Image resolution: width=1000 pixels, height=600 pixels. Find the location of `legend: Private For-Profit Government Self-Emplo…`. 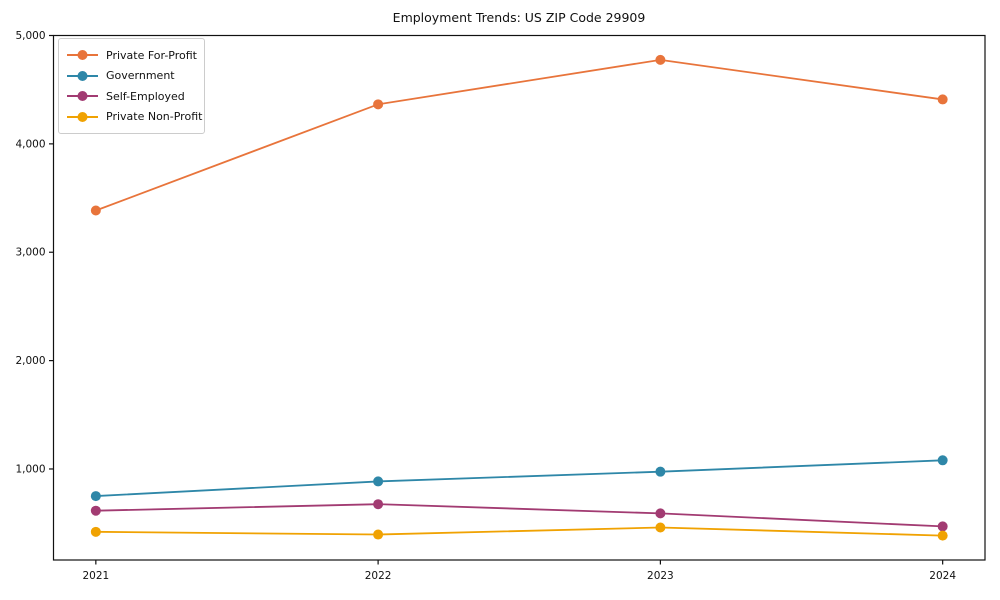

legend: Private For-Profit Government Self-Emplo… is located at coordinates (131, 86).